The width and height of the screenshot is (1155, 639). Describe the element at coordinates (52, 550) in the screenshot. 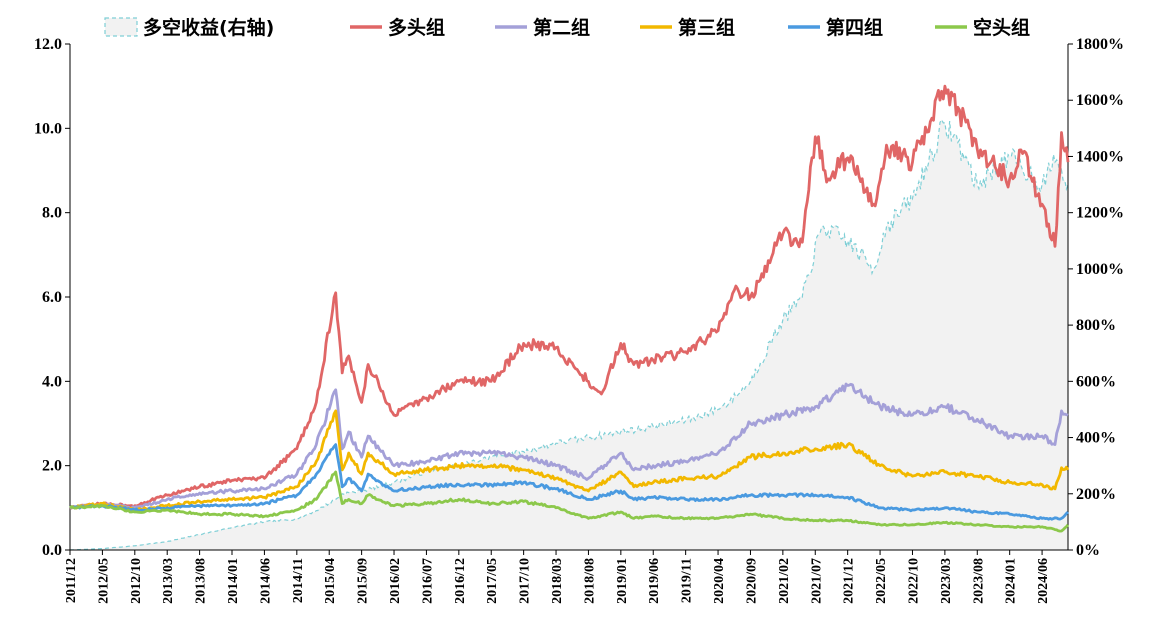

I see `y-tick-label-left: 0.0` at that location.